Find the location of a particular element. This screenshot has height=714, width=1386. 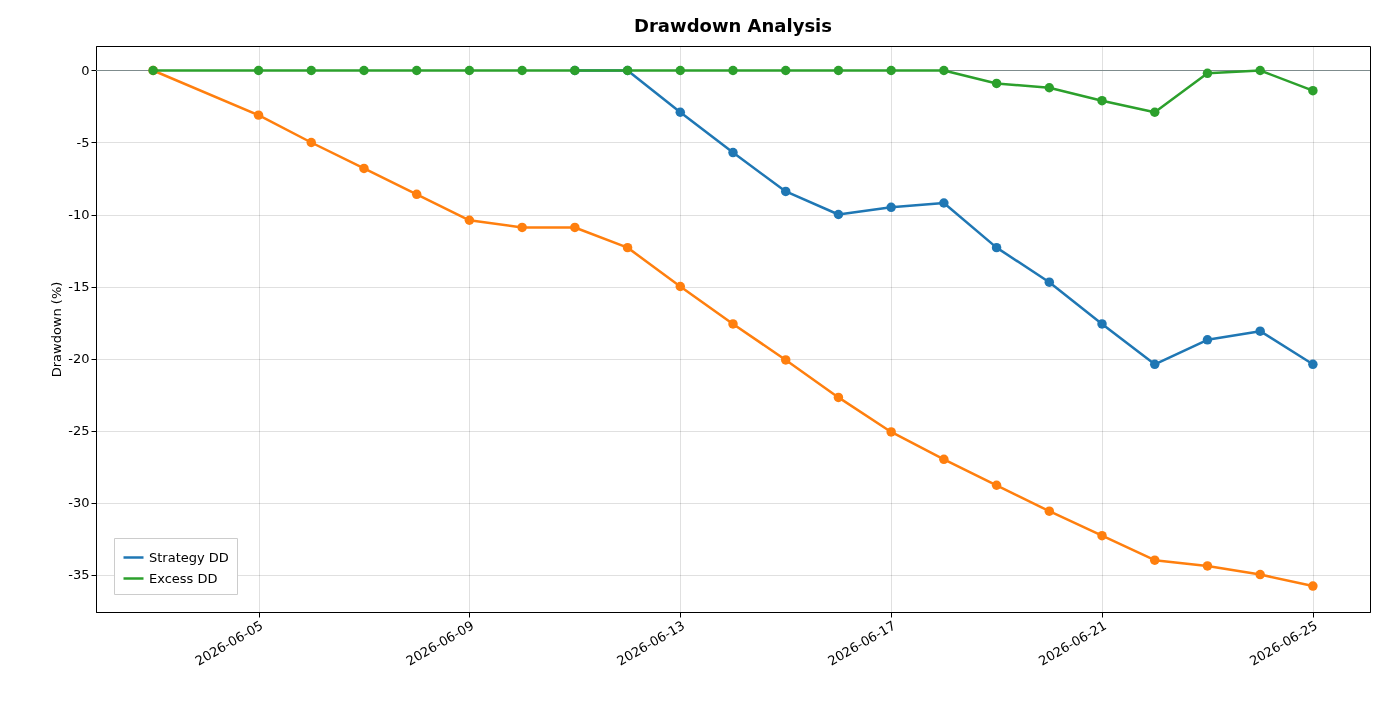

y-tick-label: -30 is located at coordinates (79, 503).